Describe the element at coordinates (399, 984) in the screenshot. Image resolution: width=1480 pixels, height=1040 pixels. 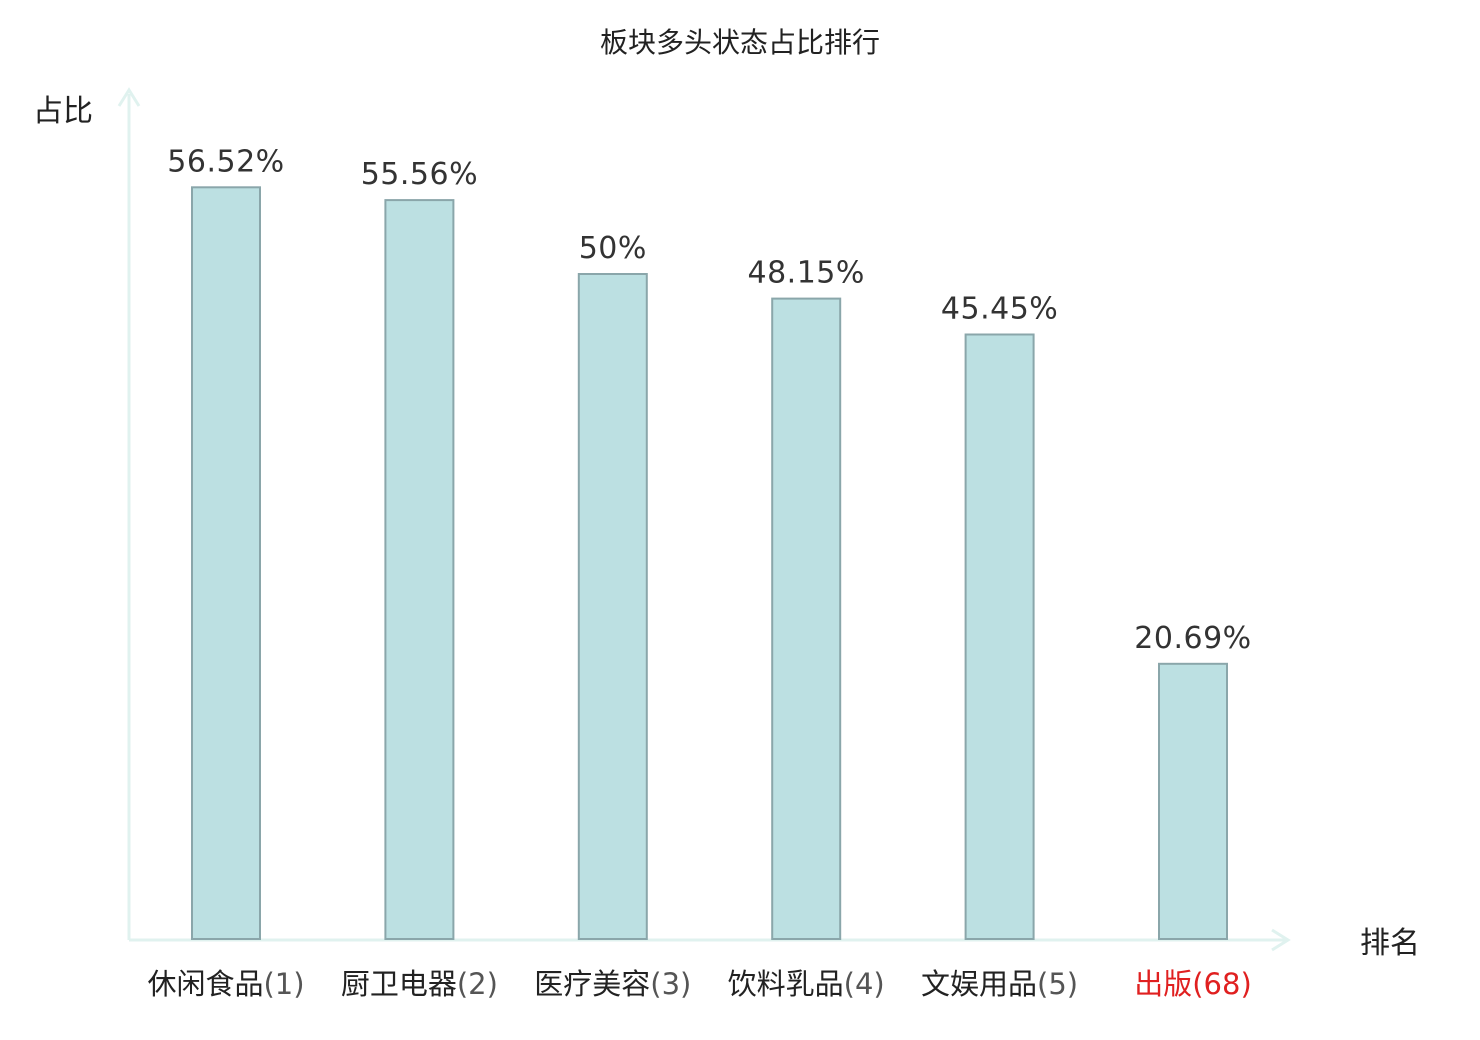
I see `category-name: 厨卫电器` at that location.